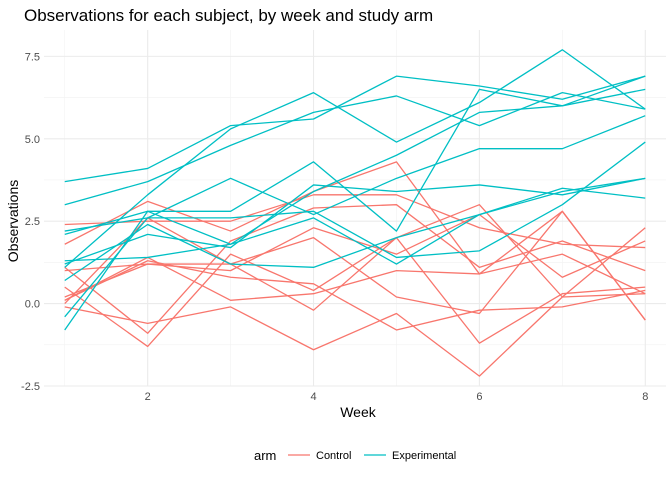 This screenshot has height=480, width=672. I want to click on y-tick-label: 0.0, so click(32, 305).